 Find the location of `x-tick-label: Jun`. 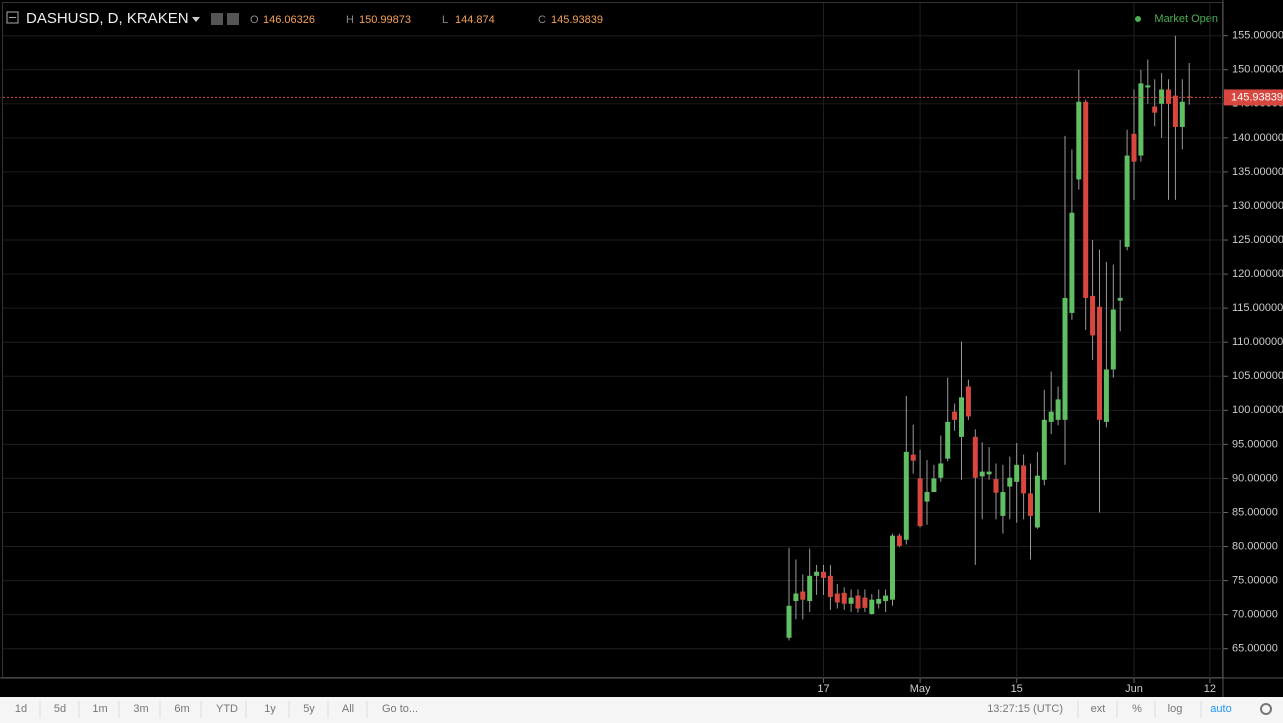

x-tick-label: Jun is located at coordinates (1134, 689).